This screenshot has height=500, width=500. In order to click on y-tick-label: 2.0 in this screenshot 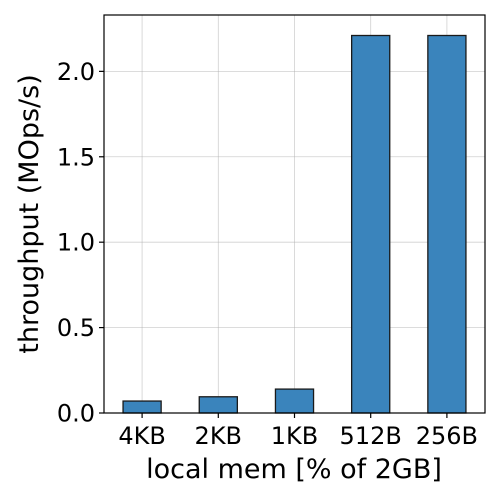, I will do `click(76, 72)`.